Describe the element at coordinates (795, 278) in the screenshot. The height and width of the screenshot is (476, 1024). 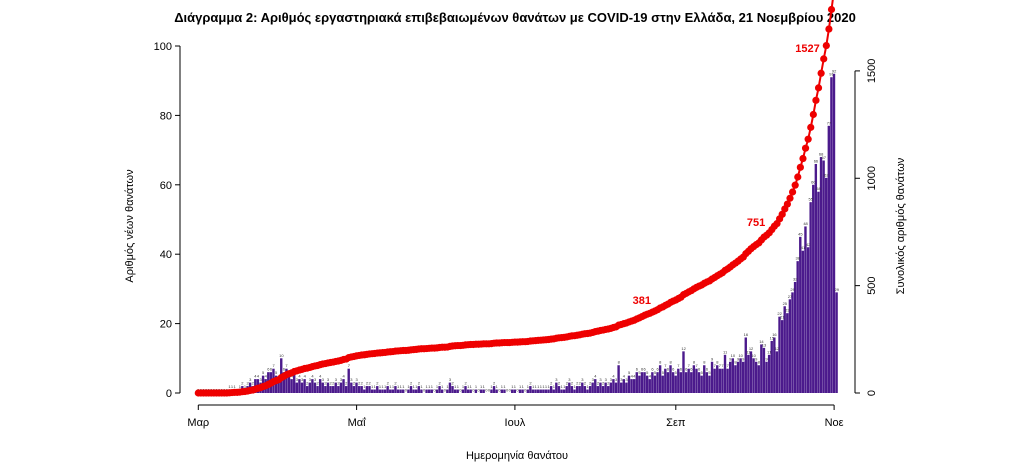
I see `bar-value-label: 32` at that location.